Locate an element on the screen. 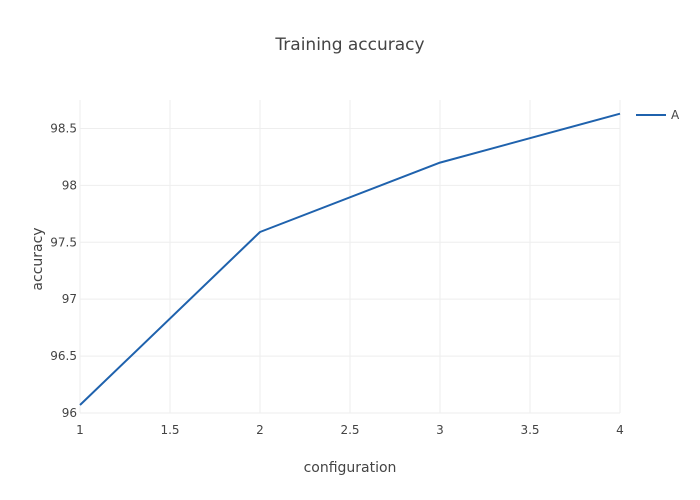 The height and width of the screenshot is (500, 700). y-tick-label: 98.5 is located at coordinates (63, 128).